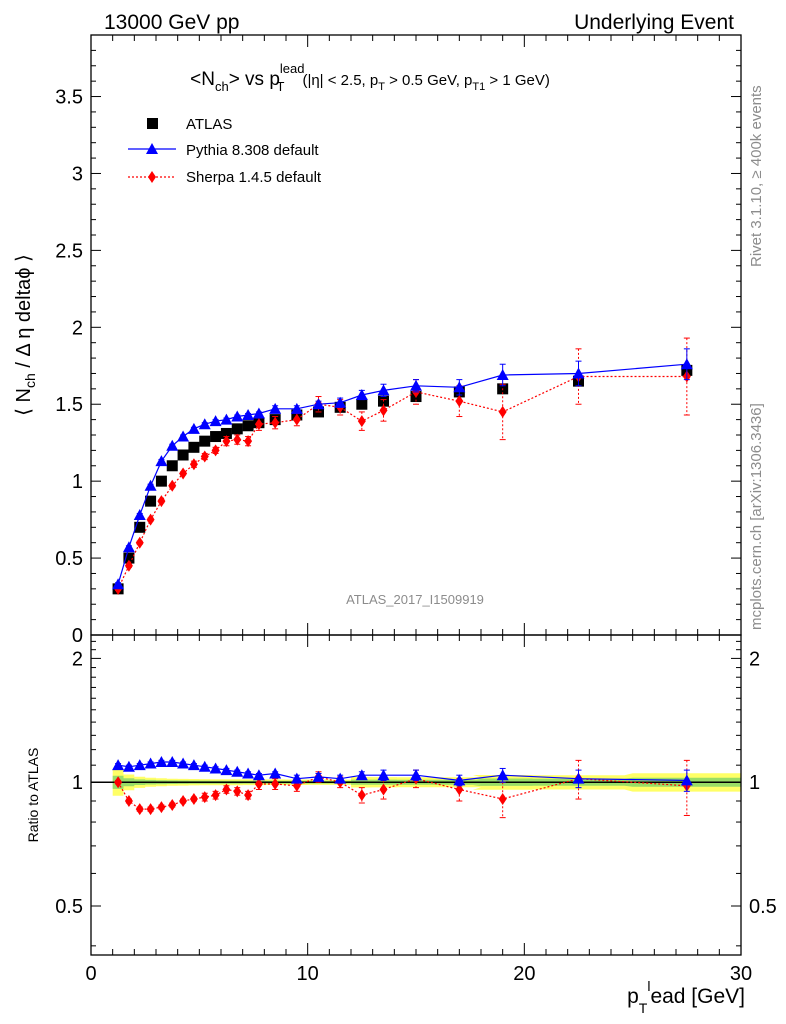  What do you see at coordinates (33, 795) in the screenshot?
I see `ratio-y-axis-label: Ratio to ATLAS` at bounding box center [33, 795].